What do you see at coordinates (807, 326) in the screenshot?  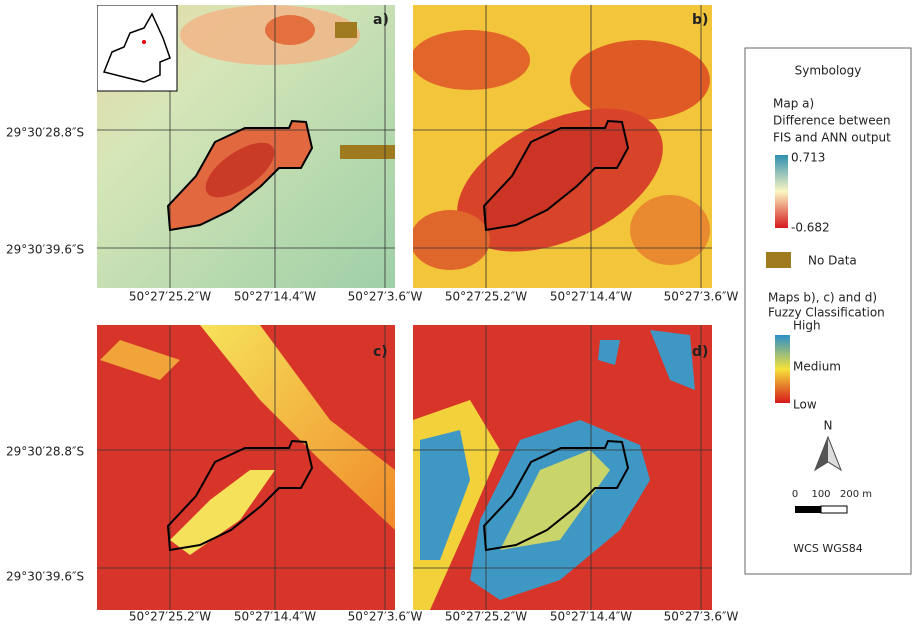 I see `ramp-high: High` at bounding box center [807, 326].